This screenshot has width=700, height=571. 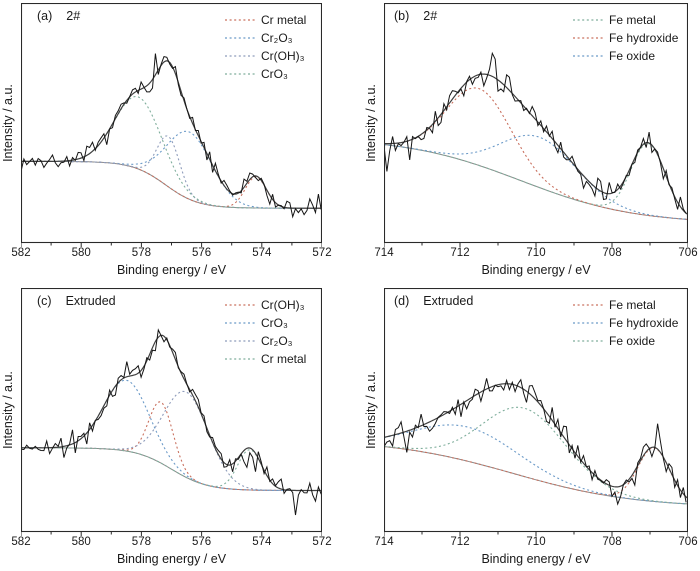 I want to click on component-curve-cr(oh)₃, so click(x=171, y=172).